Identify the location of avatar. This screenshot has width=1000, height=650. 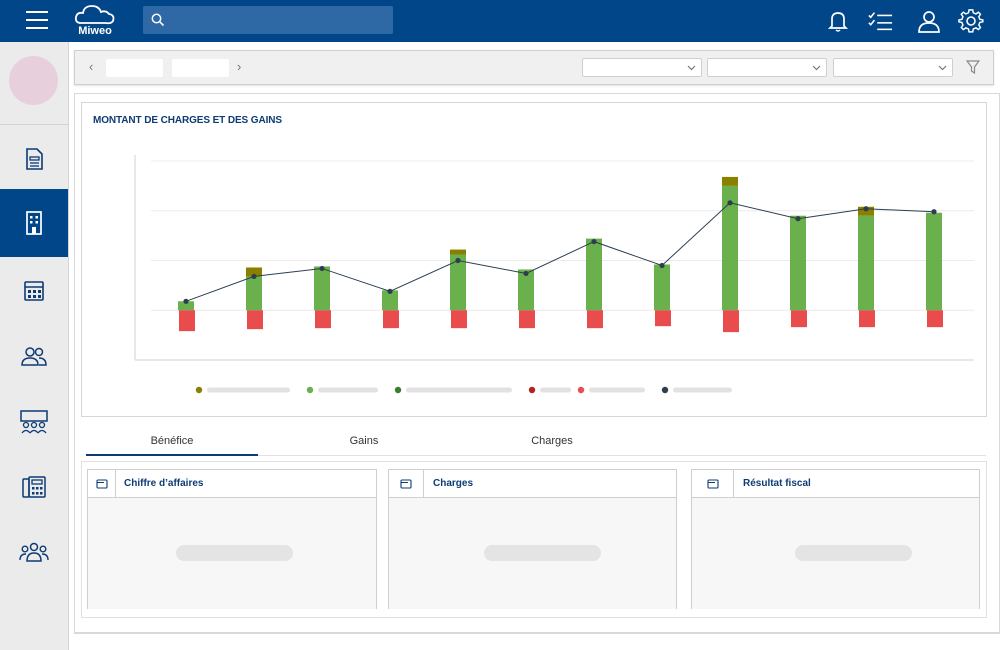
(33, 80).